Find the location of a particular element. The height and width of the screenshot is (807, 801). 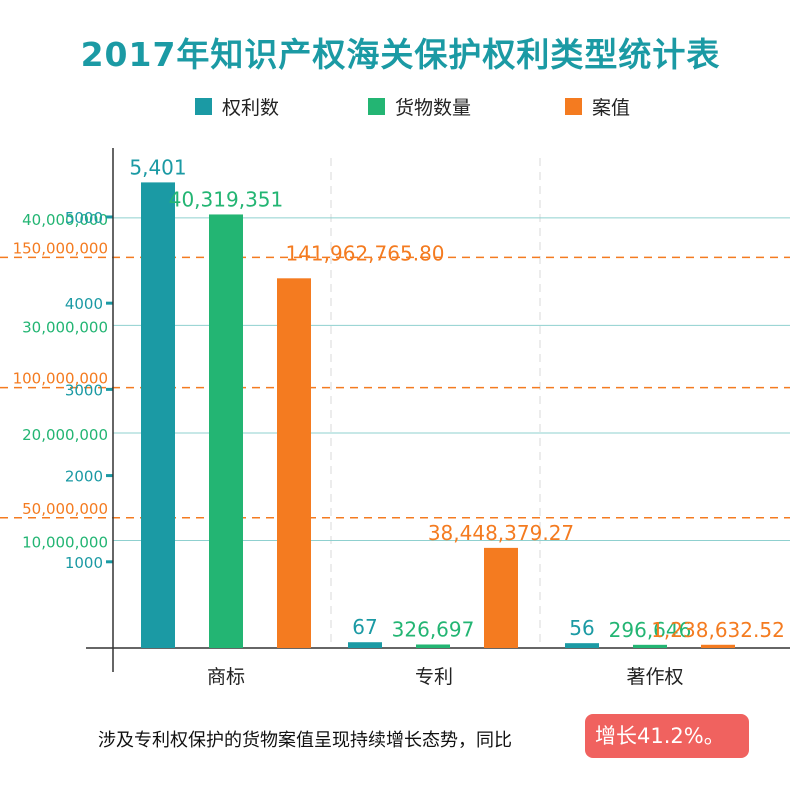

legend-item-rights: 权利数 is located at coordinates (237, 106).